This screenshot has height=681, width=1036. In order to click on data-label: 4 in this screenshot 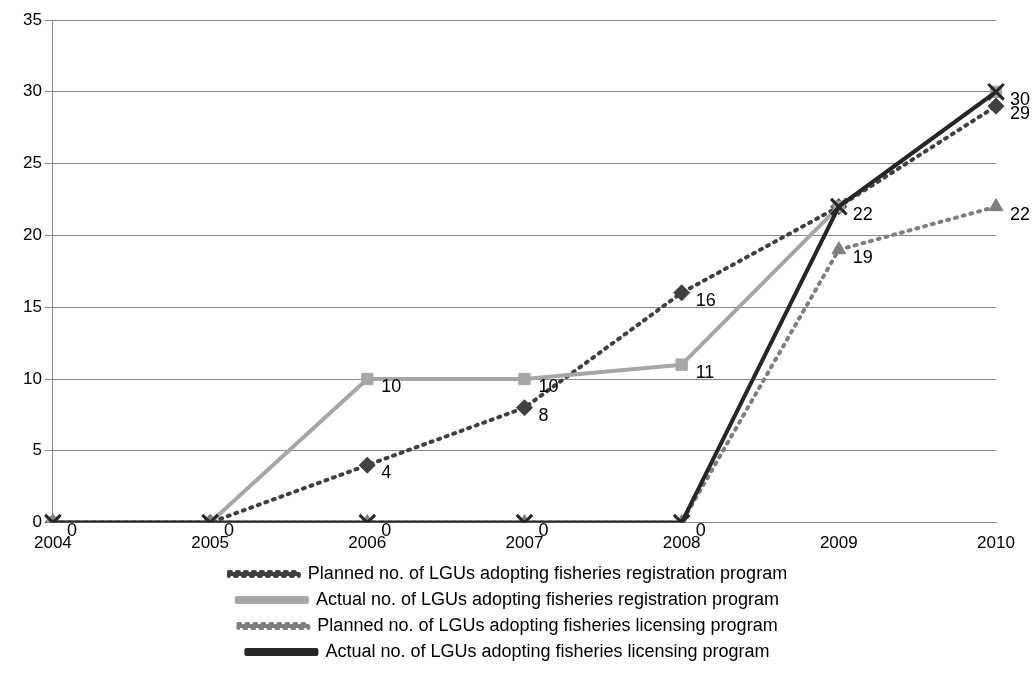, I will do `click(386, 472)`.